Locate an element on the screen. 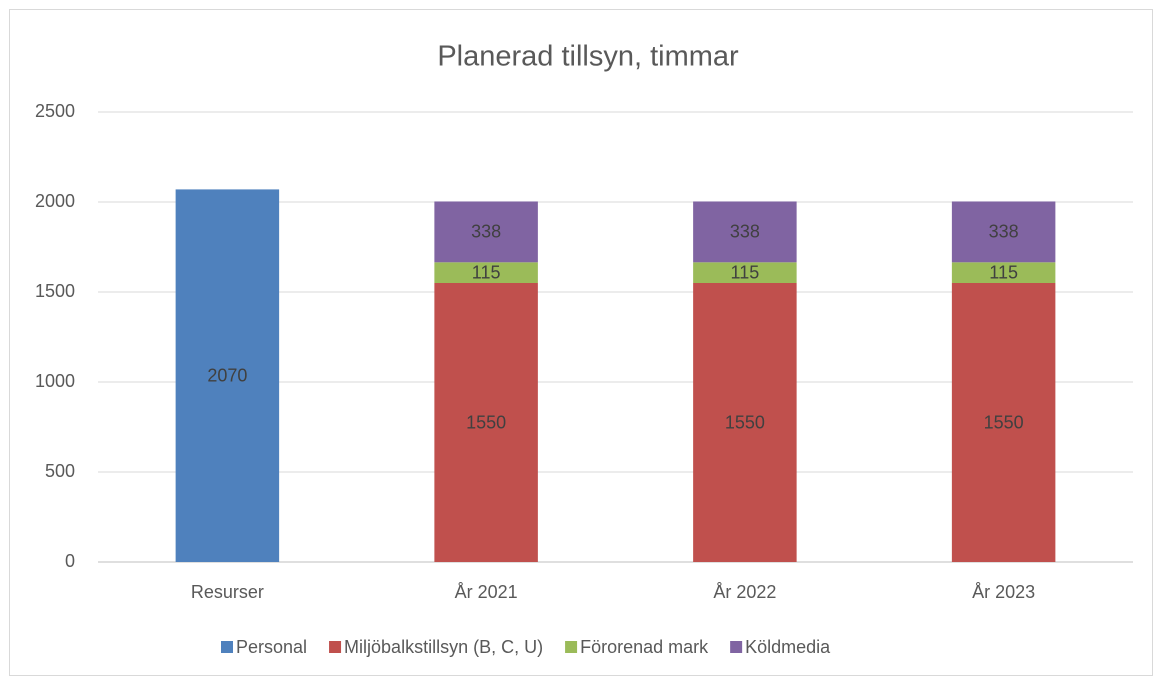  legend-label: Miljöbalkstillsyn (B, C, U) is located at coordinates (443, 647).